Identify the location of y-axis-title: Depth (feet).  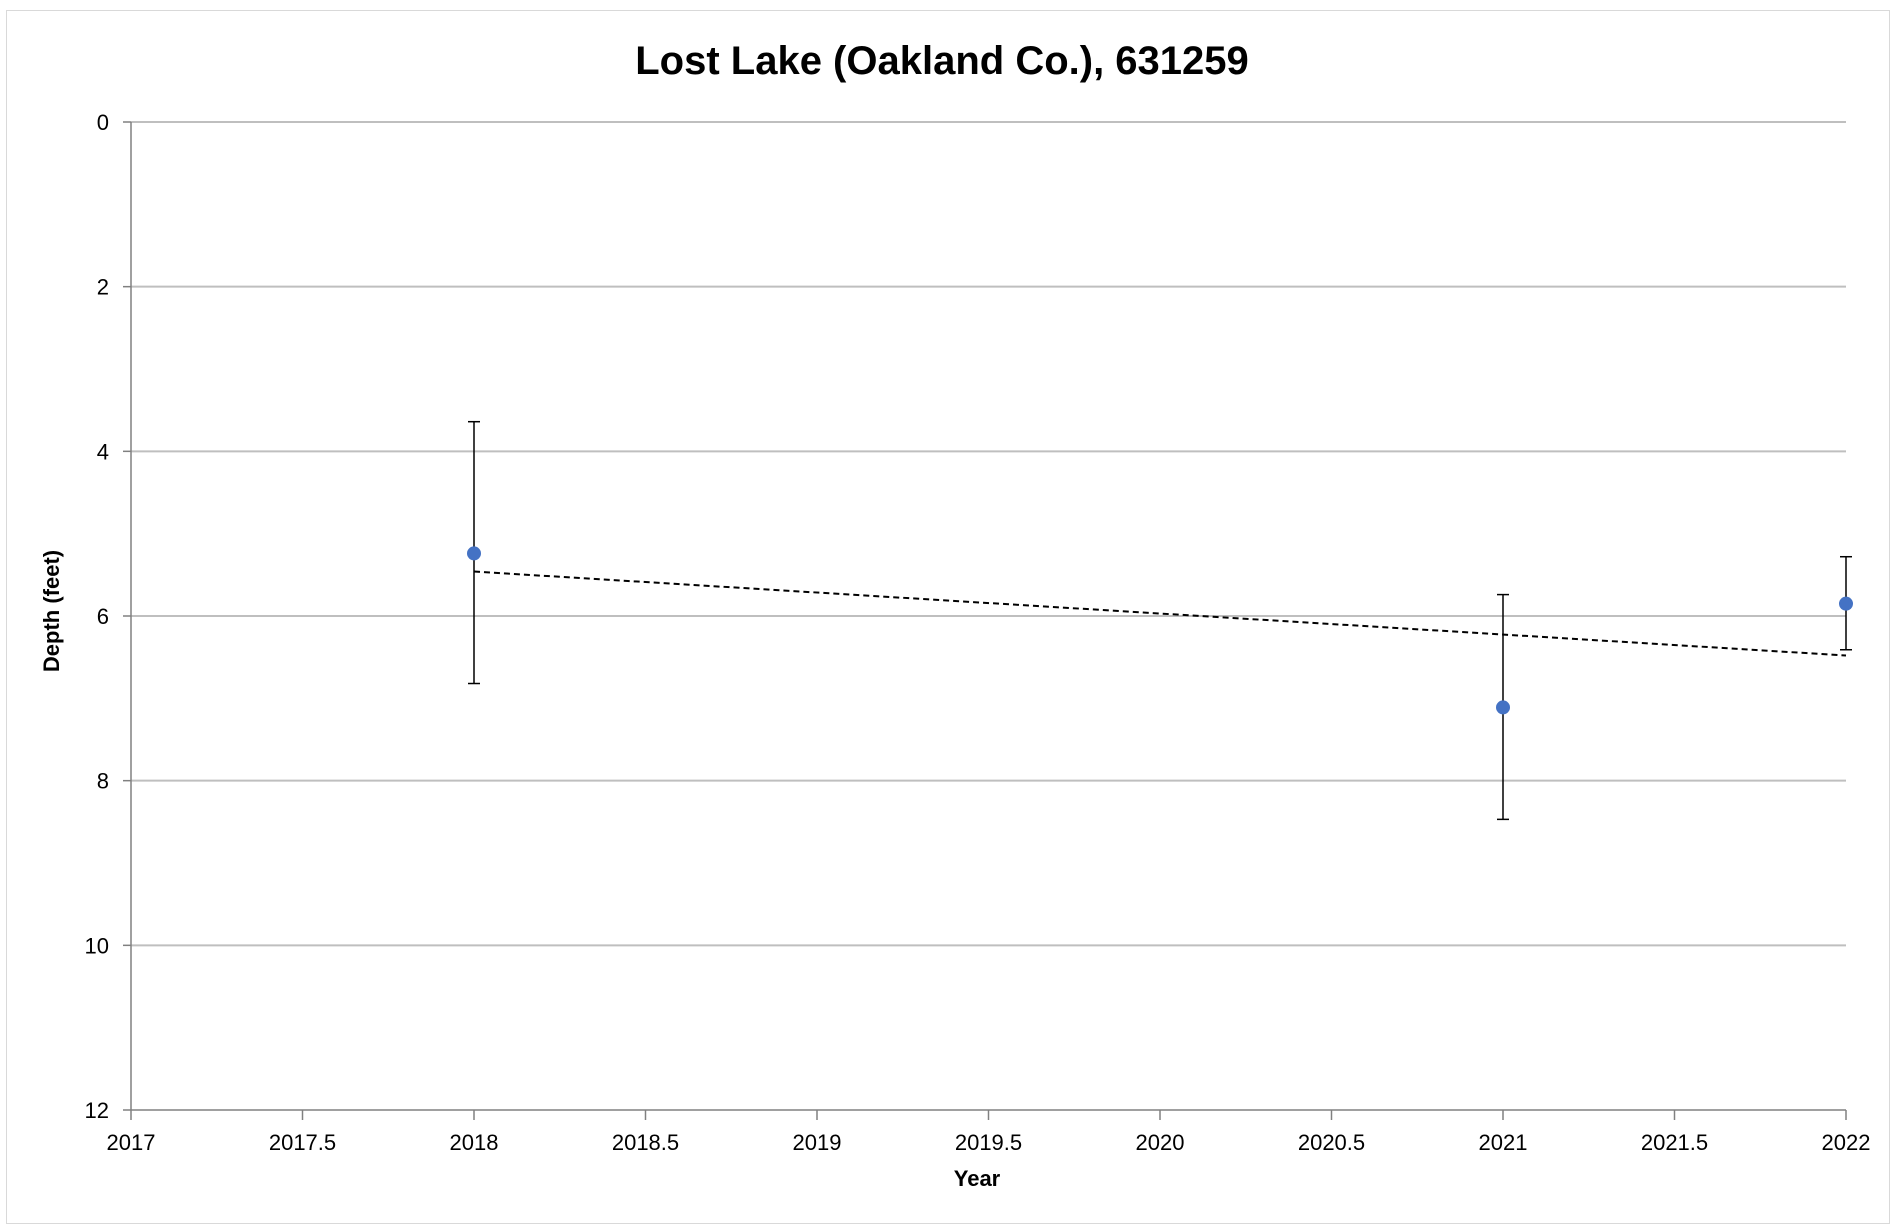
(51, 611).